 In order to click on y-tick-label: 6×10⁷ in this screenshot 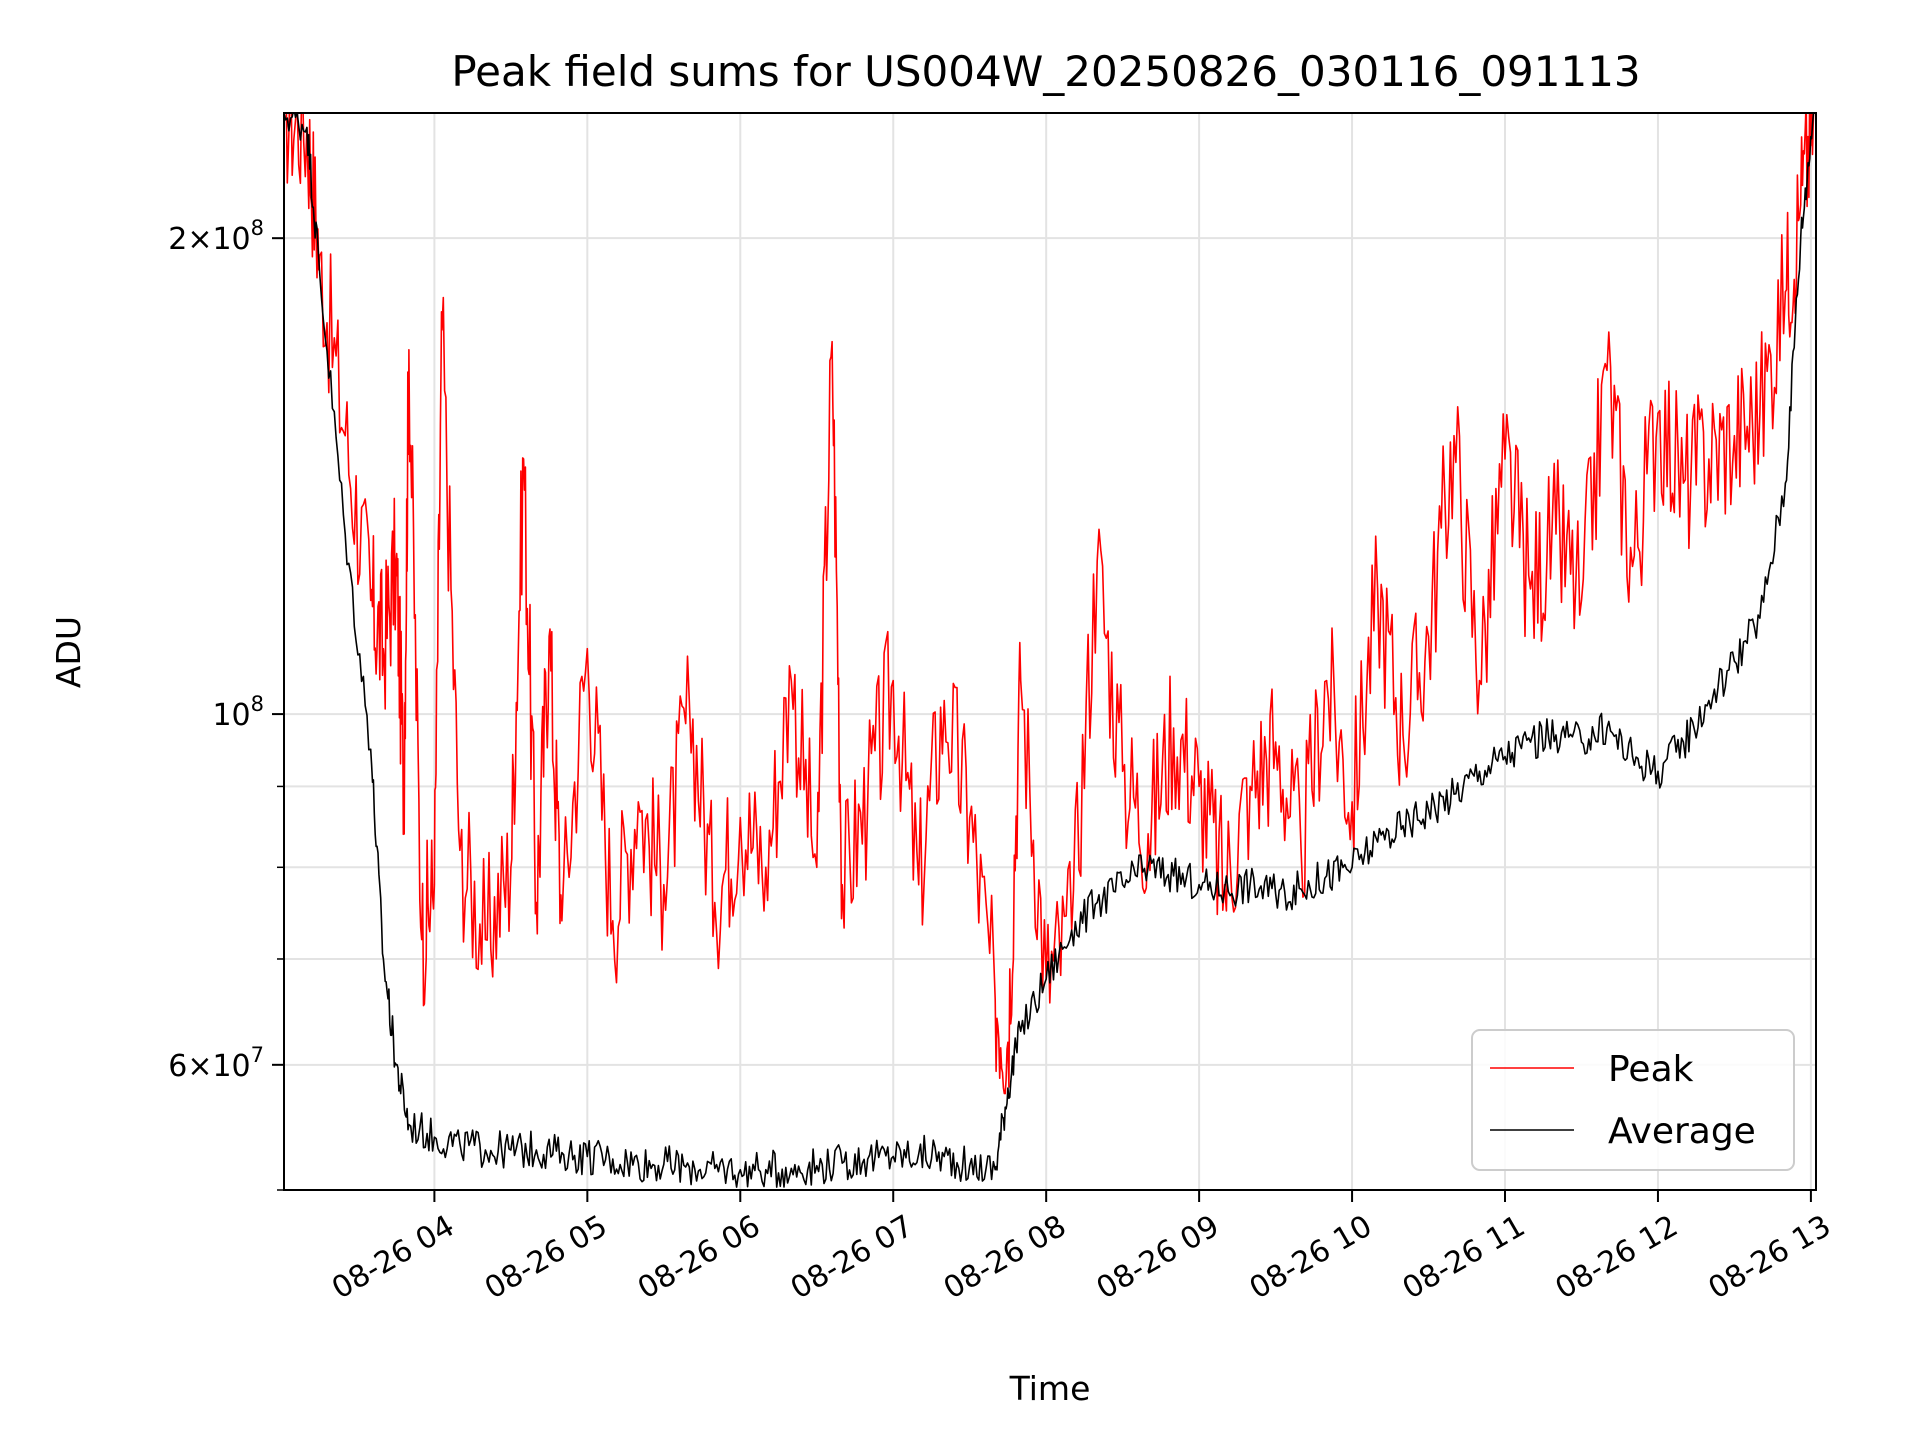, I will do `click(216, 1063)`.